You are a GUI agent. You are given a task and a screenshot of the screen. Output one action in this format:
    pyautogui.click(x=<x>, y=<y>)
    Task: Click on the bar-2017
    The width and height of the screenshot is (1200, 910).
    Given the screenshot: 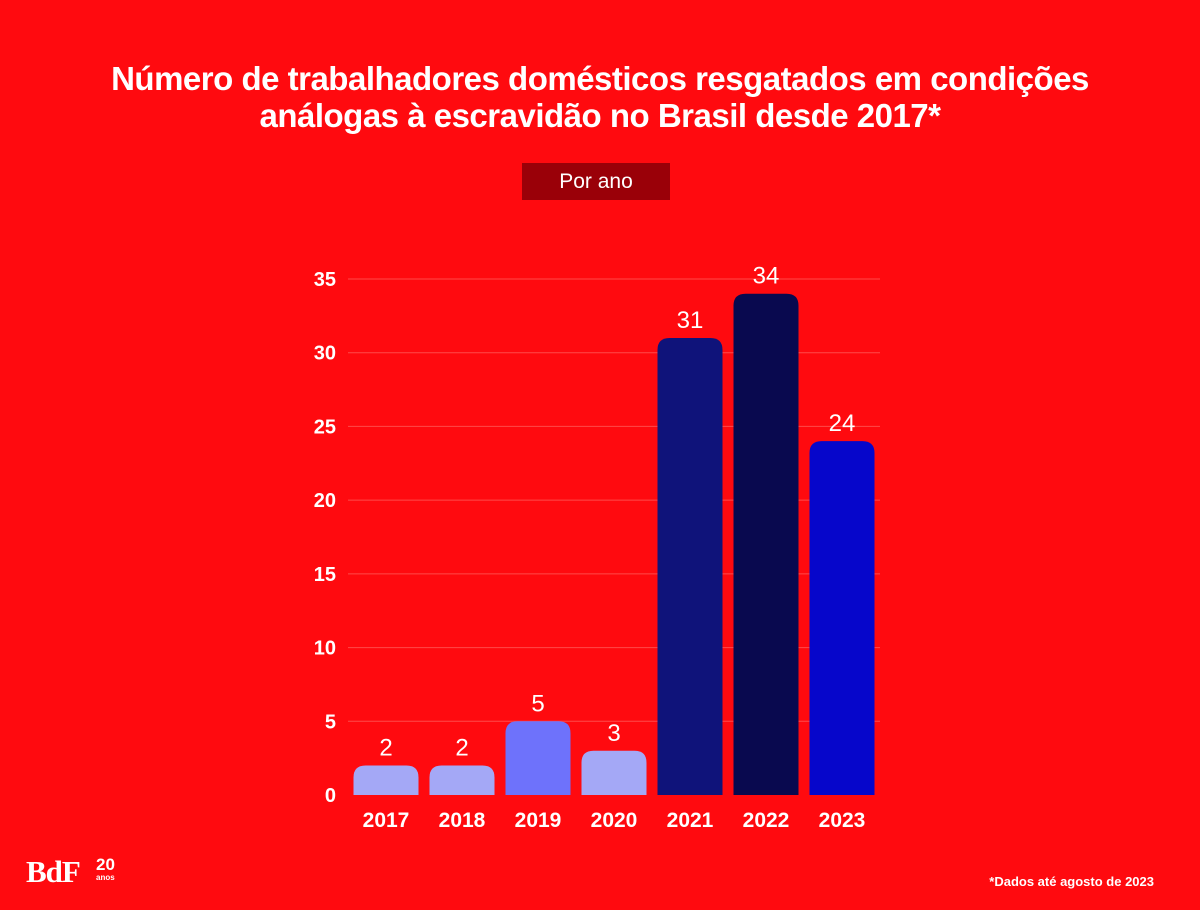 What is the action you would take?
    pyautogui.click(x=386, y=780)
    